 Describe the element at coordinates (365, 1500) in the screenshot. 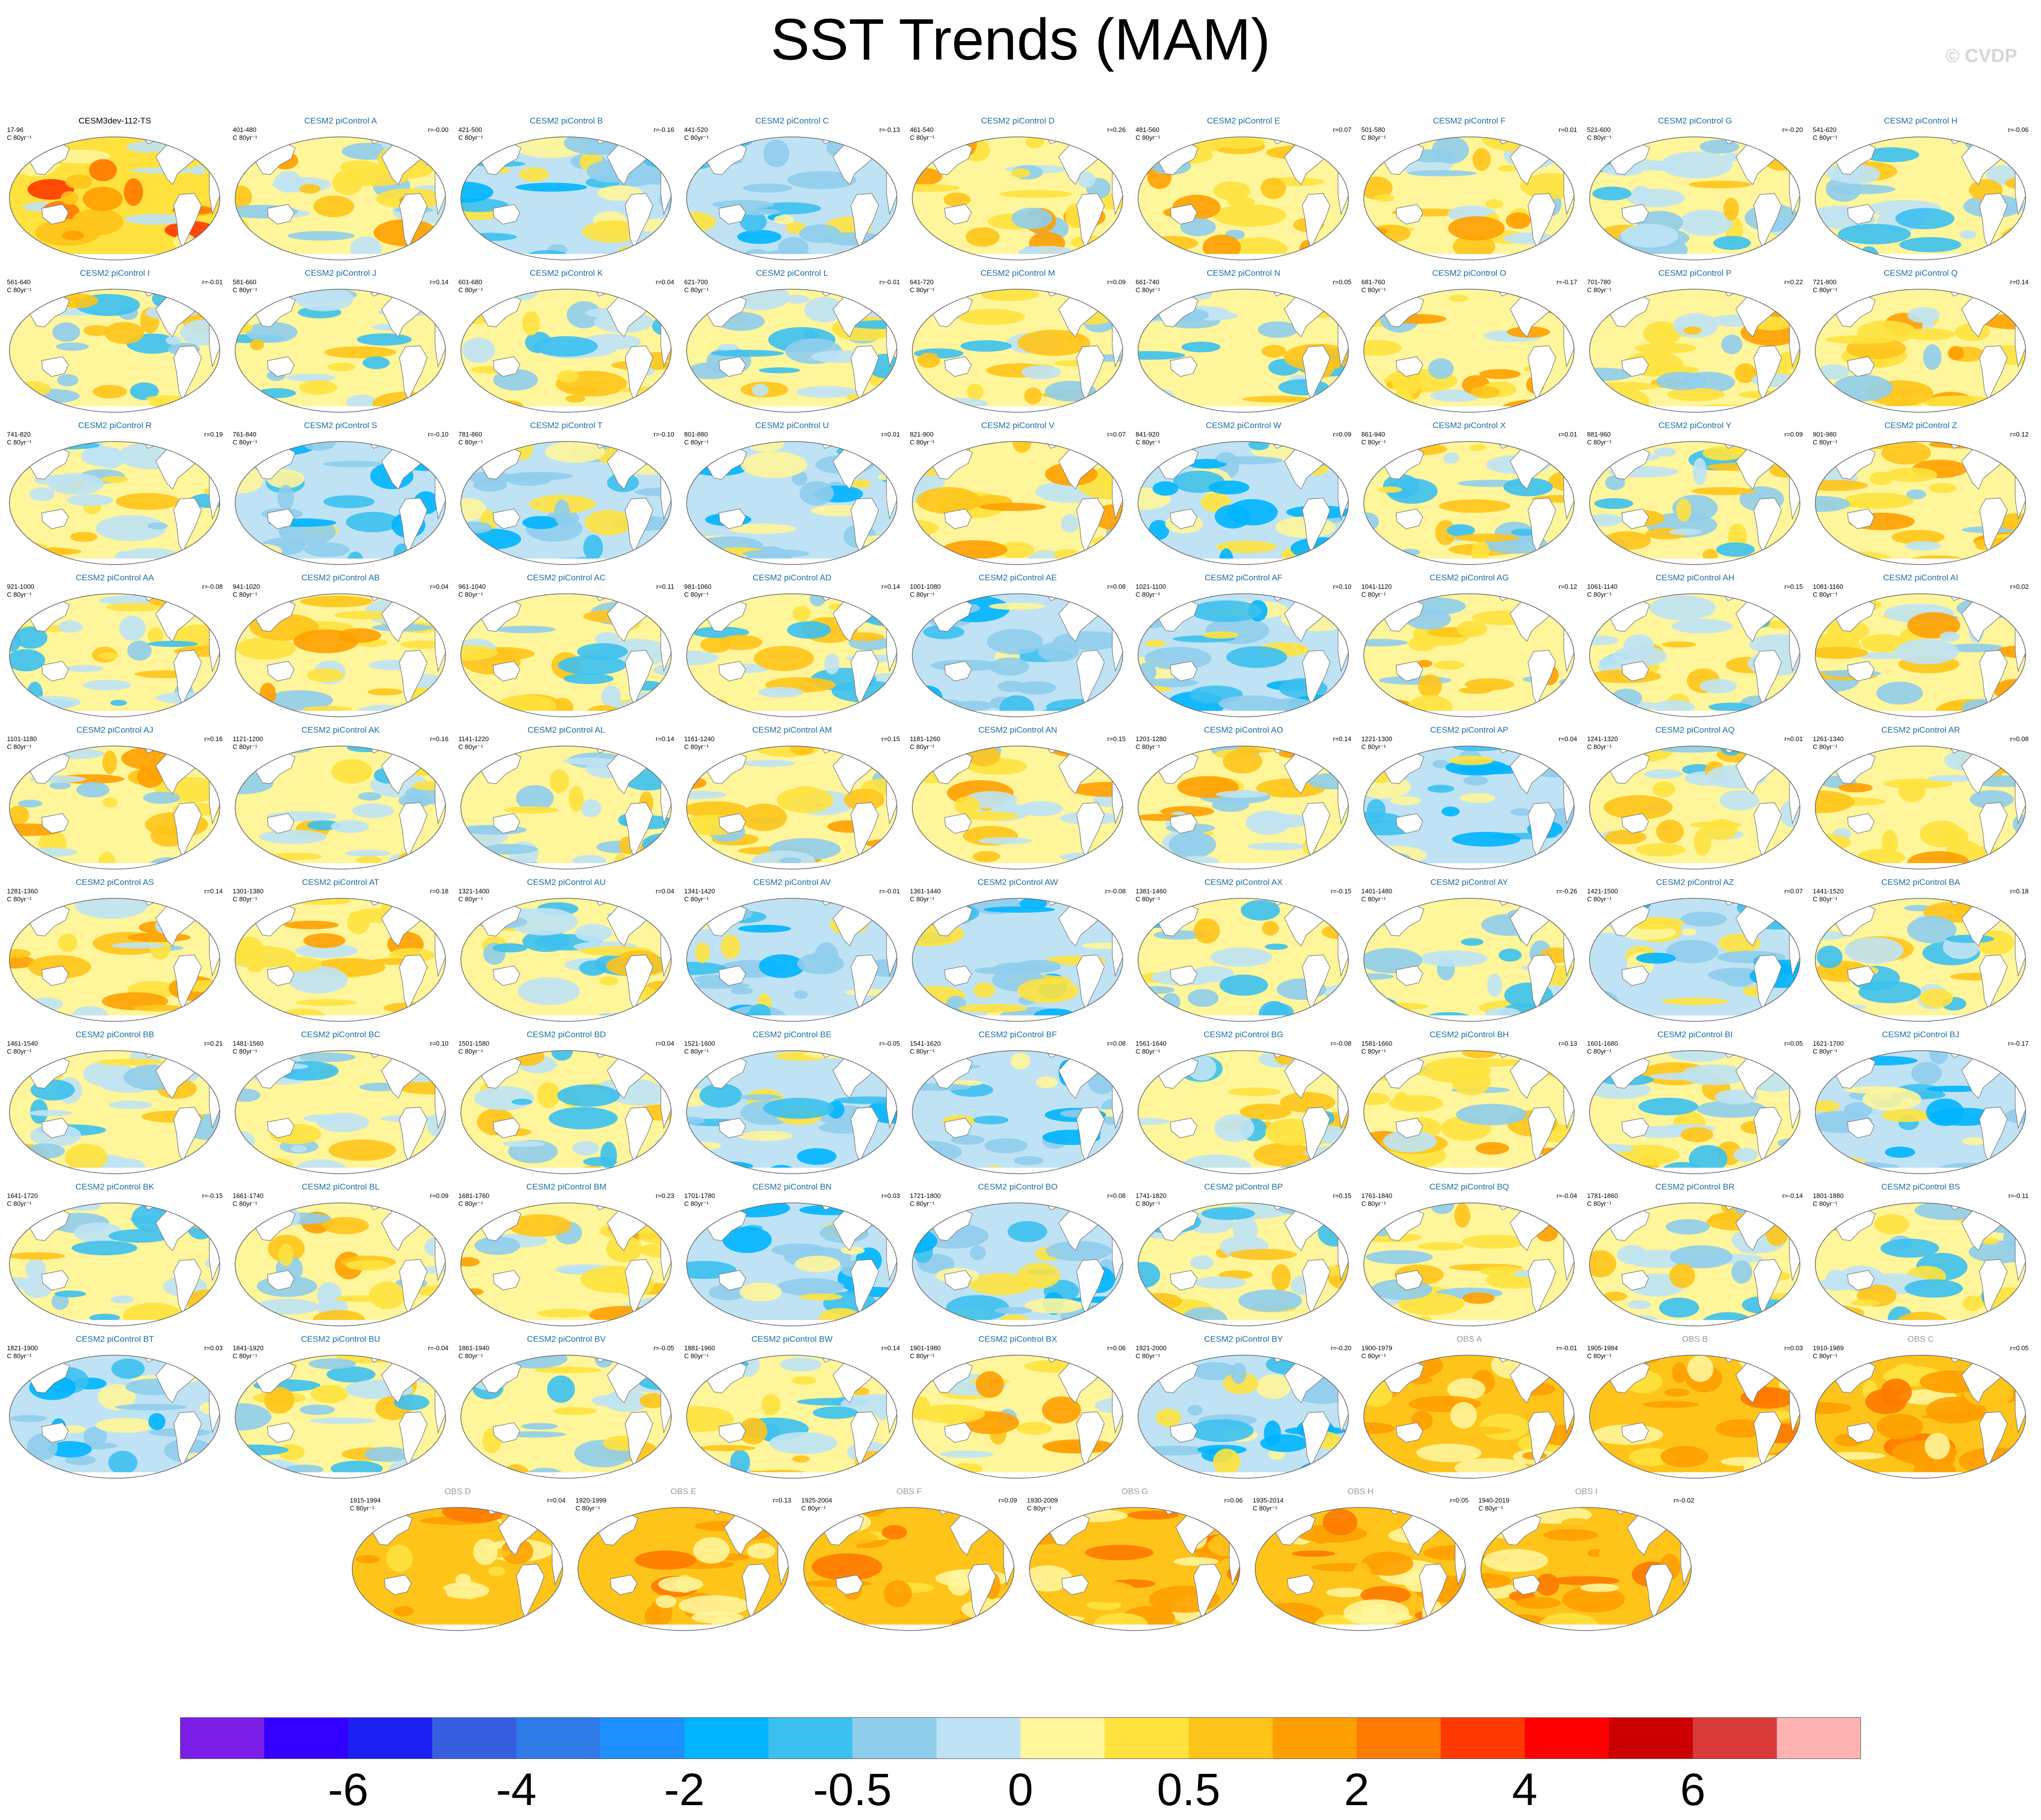

I see `panel-years: 1915-1994` at that location.